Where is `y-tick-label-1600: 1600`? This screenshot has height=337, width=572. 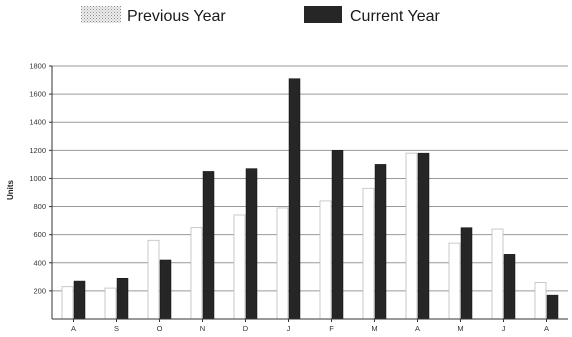
y-tick-label-1600: 1600 is located at coordinates (37, 94).